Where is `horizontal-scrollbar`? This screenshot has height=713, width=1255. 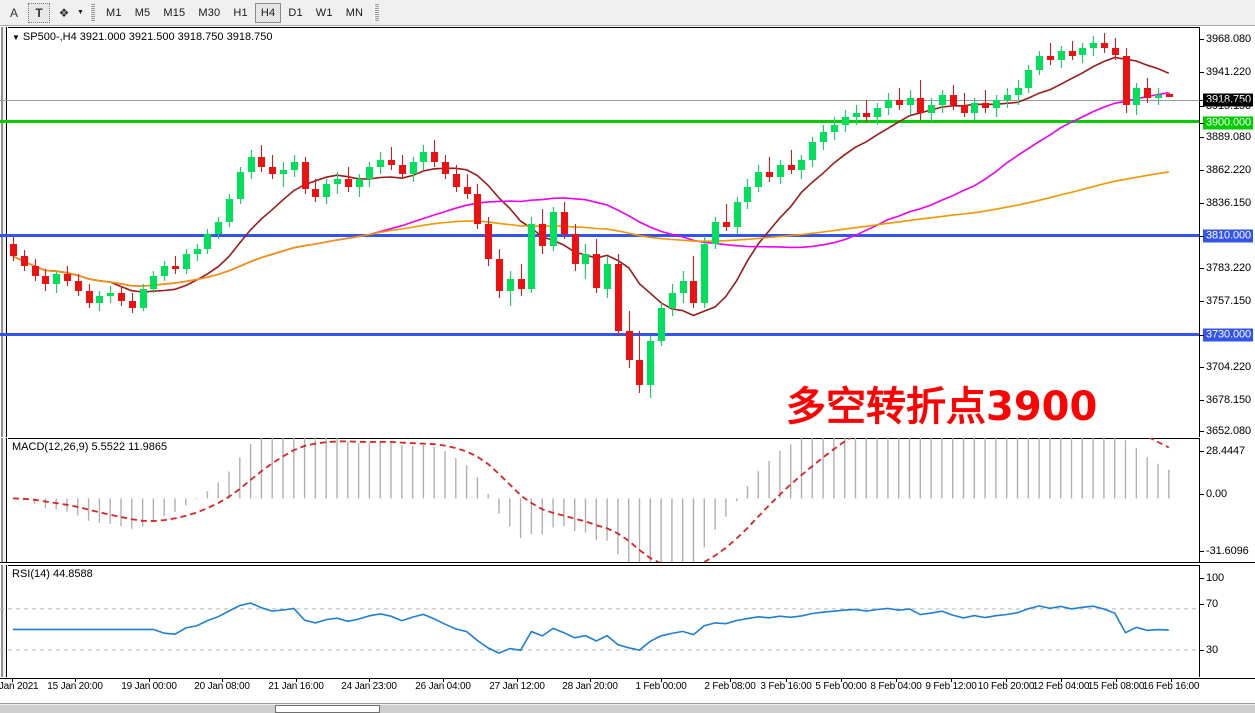
horizontal-scrollbar is located at coordinates (627, 708).